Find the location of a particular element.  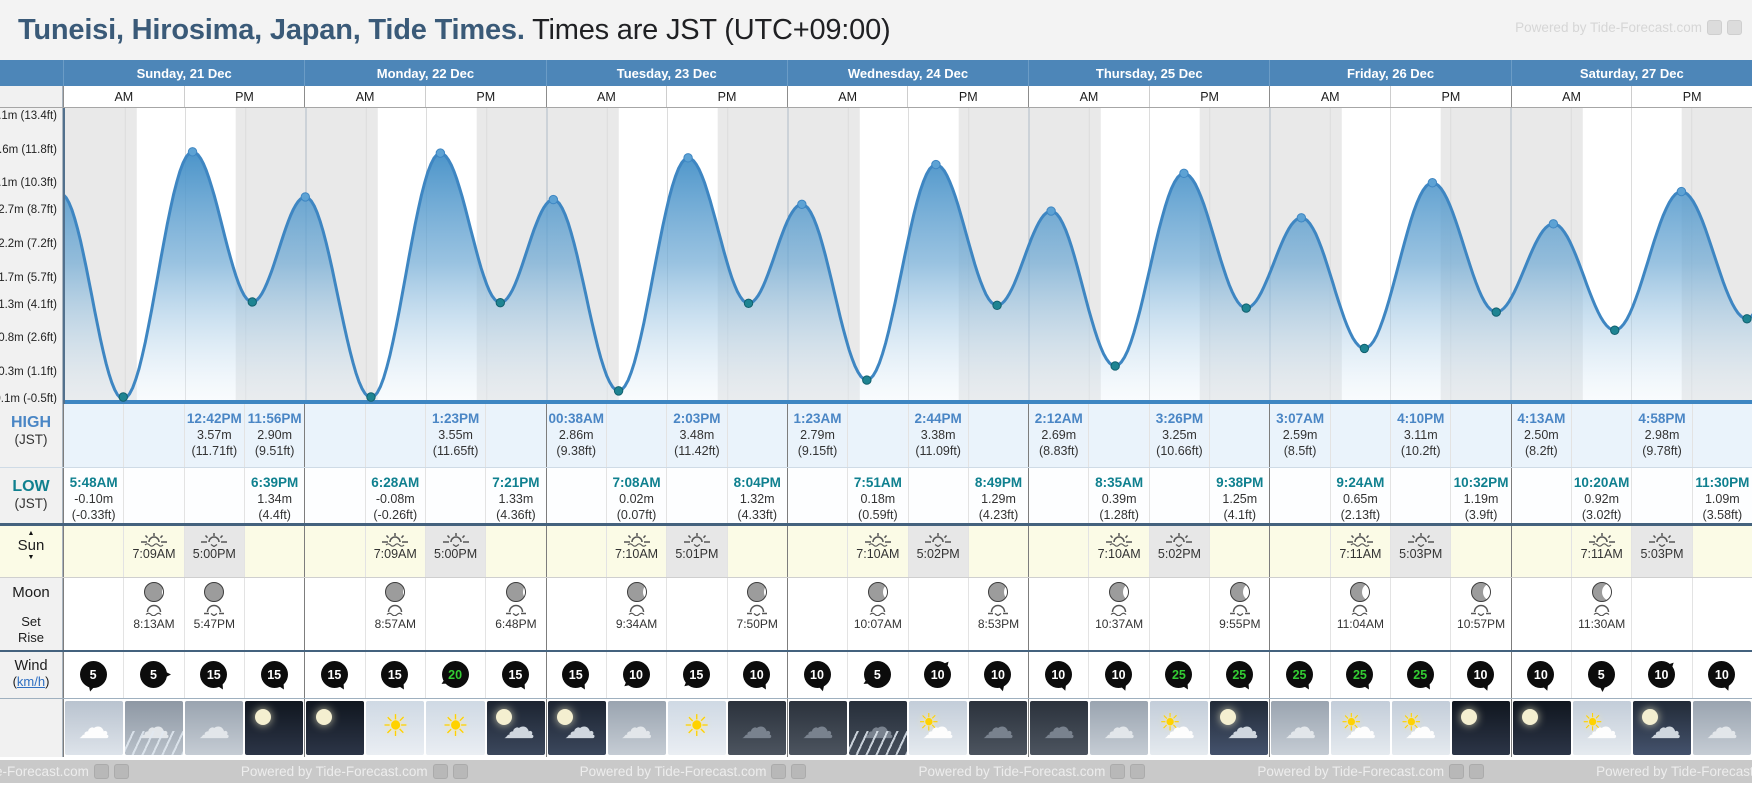

low-tide-entry-time: 6:28AM is located at coordinates (395, 482).